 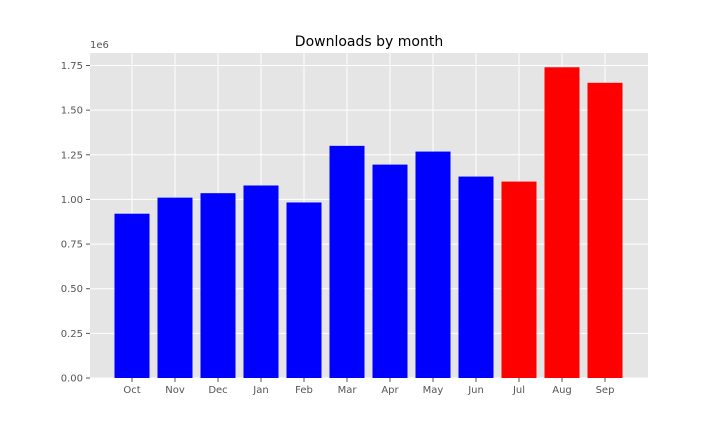 What do you see at coordinates (132, 295) in the screenshot?
I see `bar-oct` at bounding box center [132, 295].